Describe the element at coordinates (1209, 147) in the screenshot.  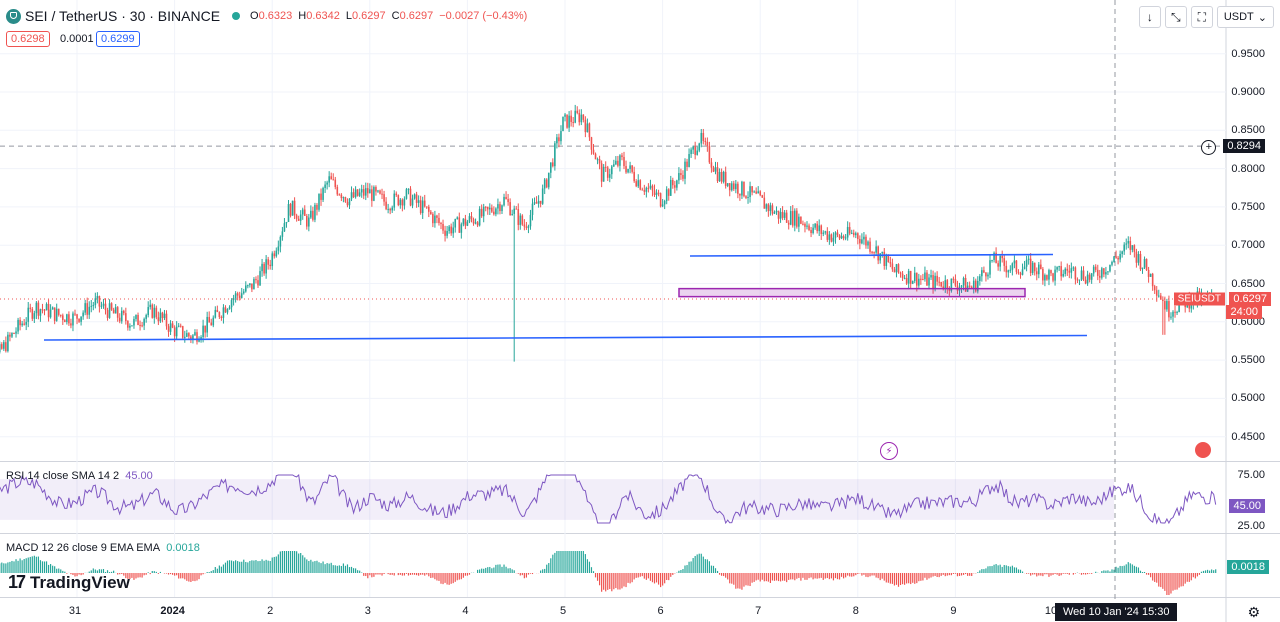
I see `plus-circle-icon: +` at that location.